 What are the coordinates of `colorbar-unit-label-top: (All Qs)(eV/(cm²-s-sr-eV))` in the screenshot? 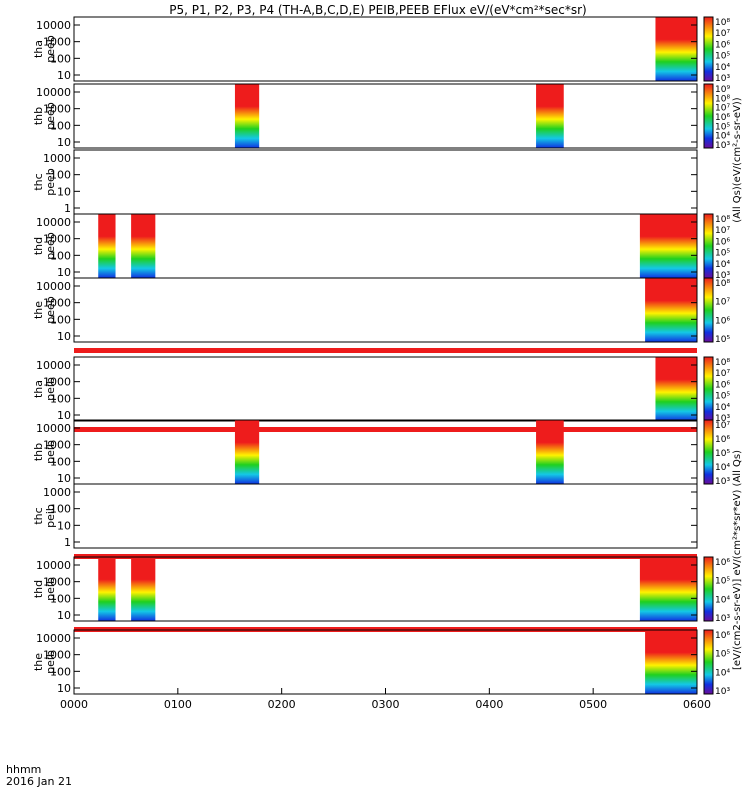 It's located at (737, 159).